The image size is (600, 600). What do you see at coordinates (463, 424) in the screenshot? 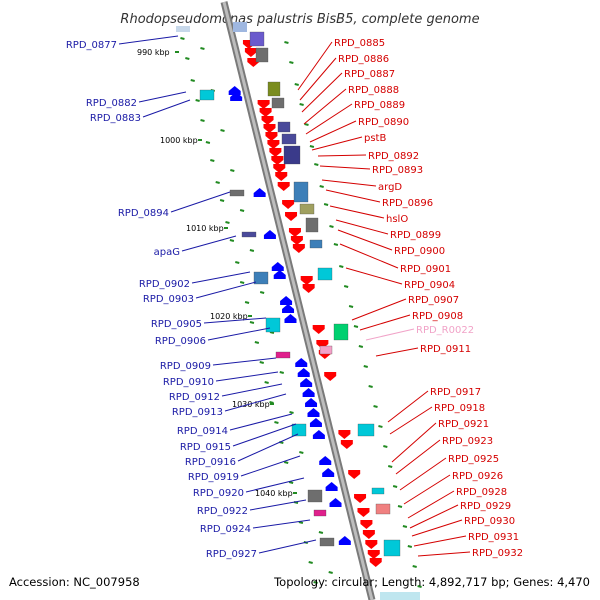
I see `gene-label-right: RPD_0921` at bounding box center [463, 424].